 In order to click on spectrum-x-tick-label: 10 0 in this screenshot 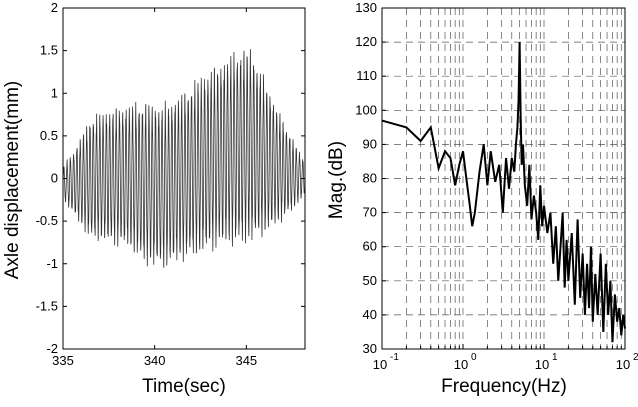, I will do `click(465, 362)`.